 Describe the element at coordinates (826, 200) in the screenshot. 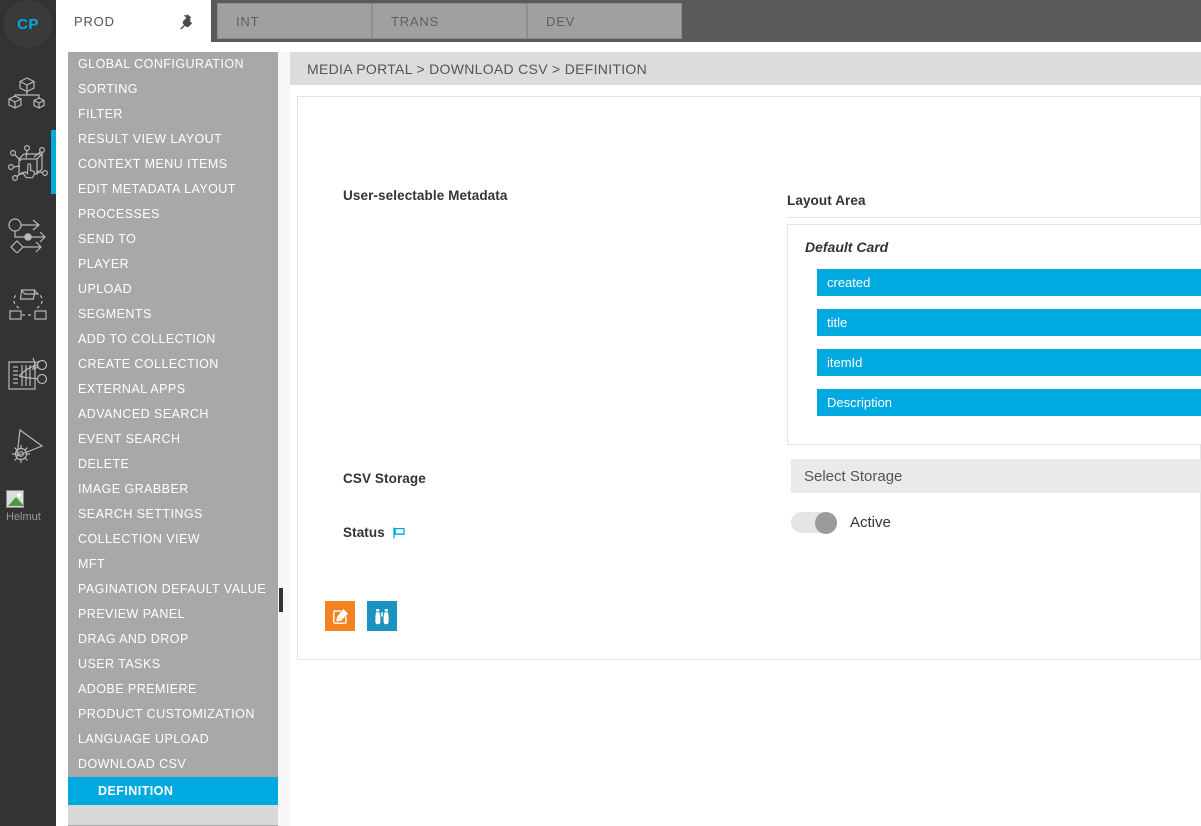

I see `layout-area-label: Layout Area` at that location.